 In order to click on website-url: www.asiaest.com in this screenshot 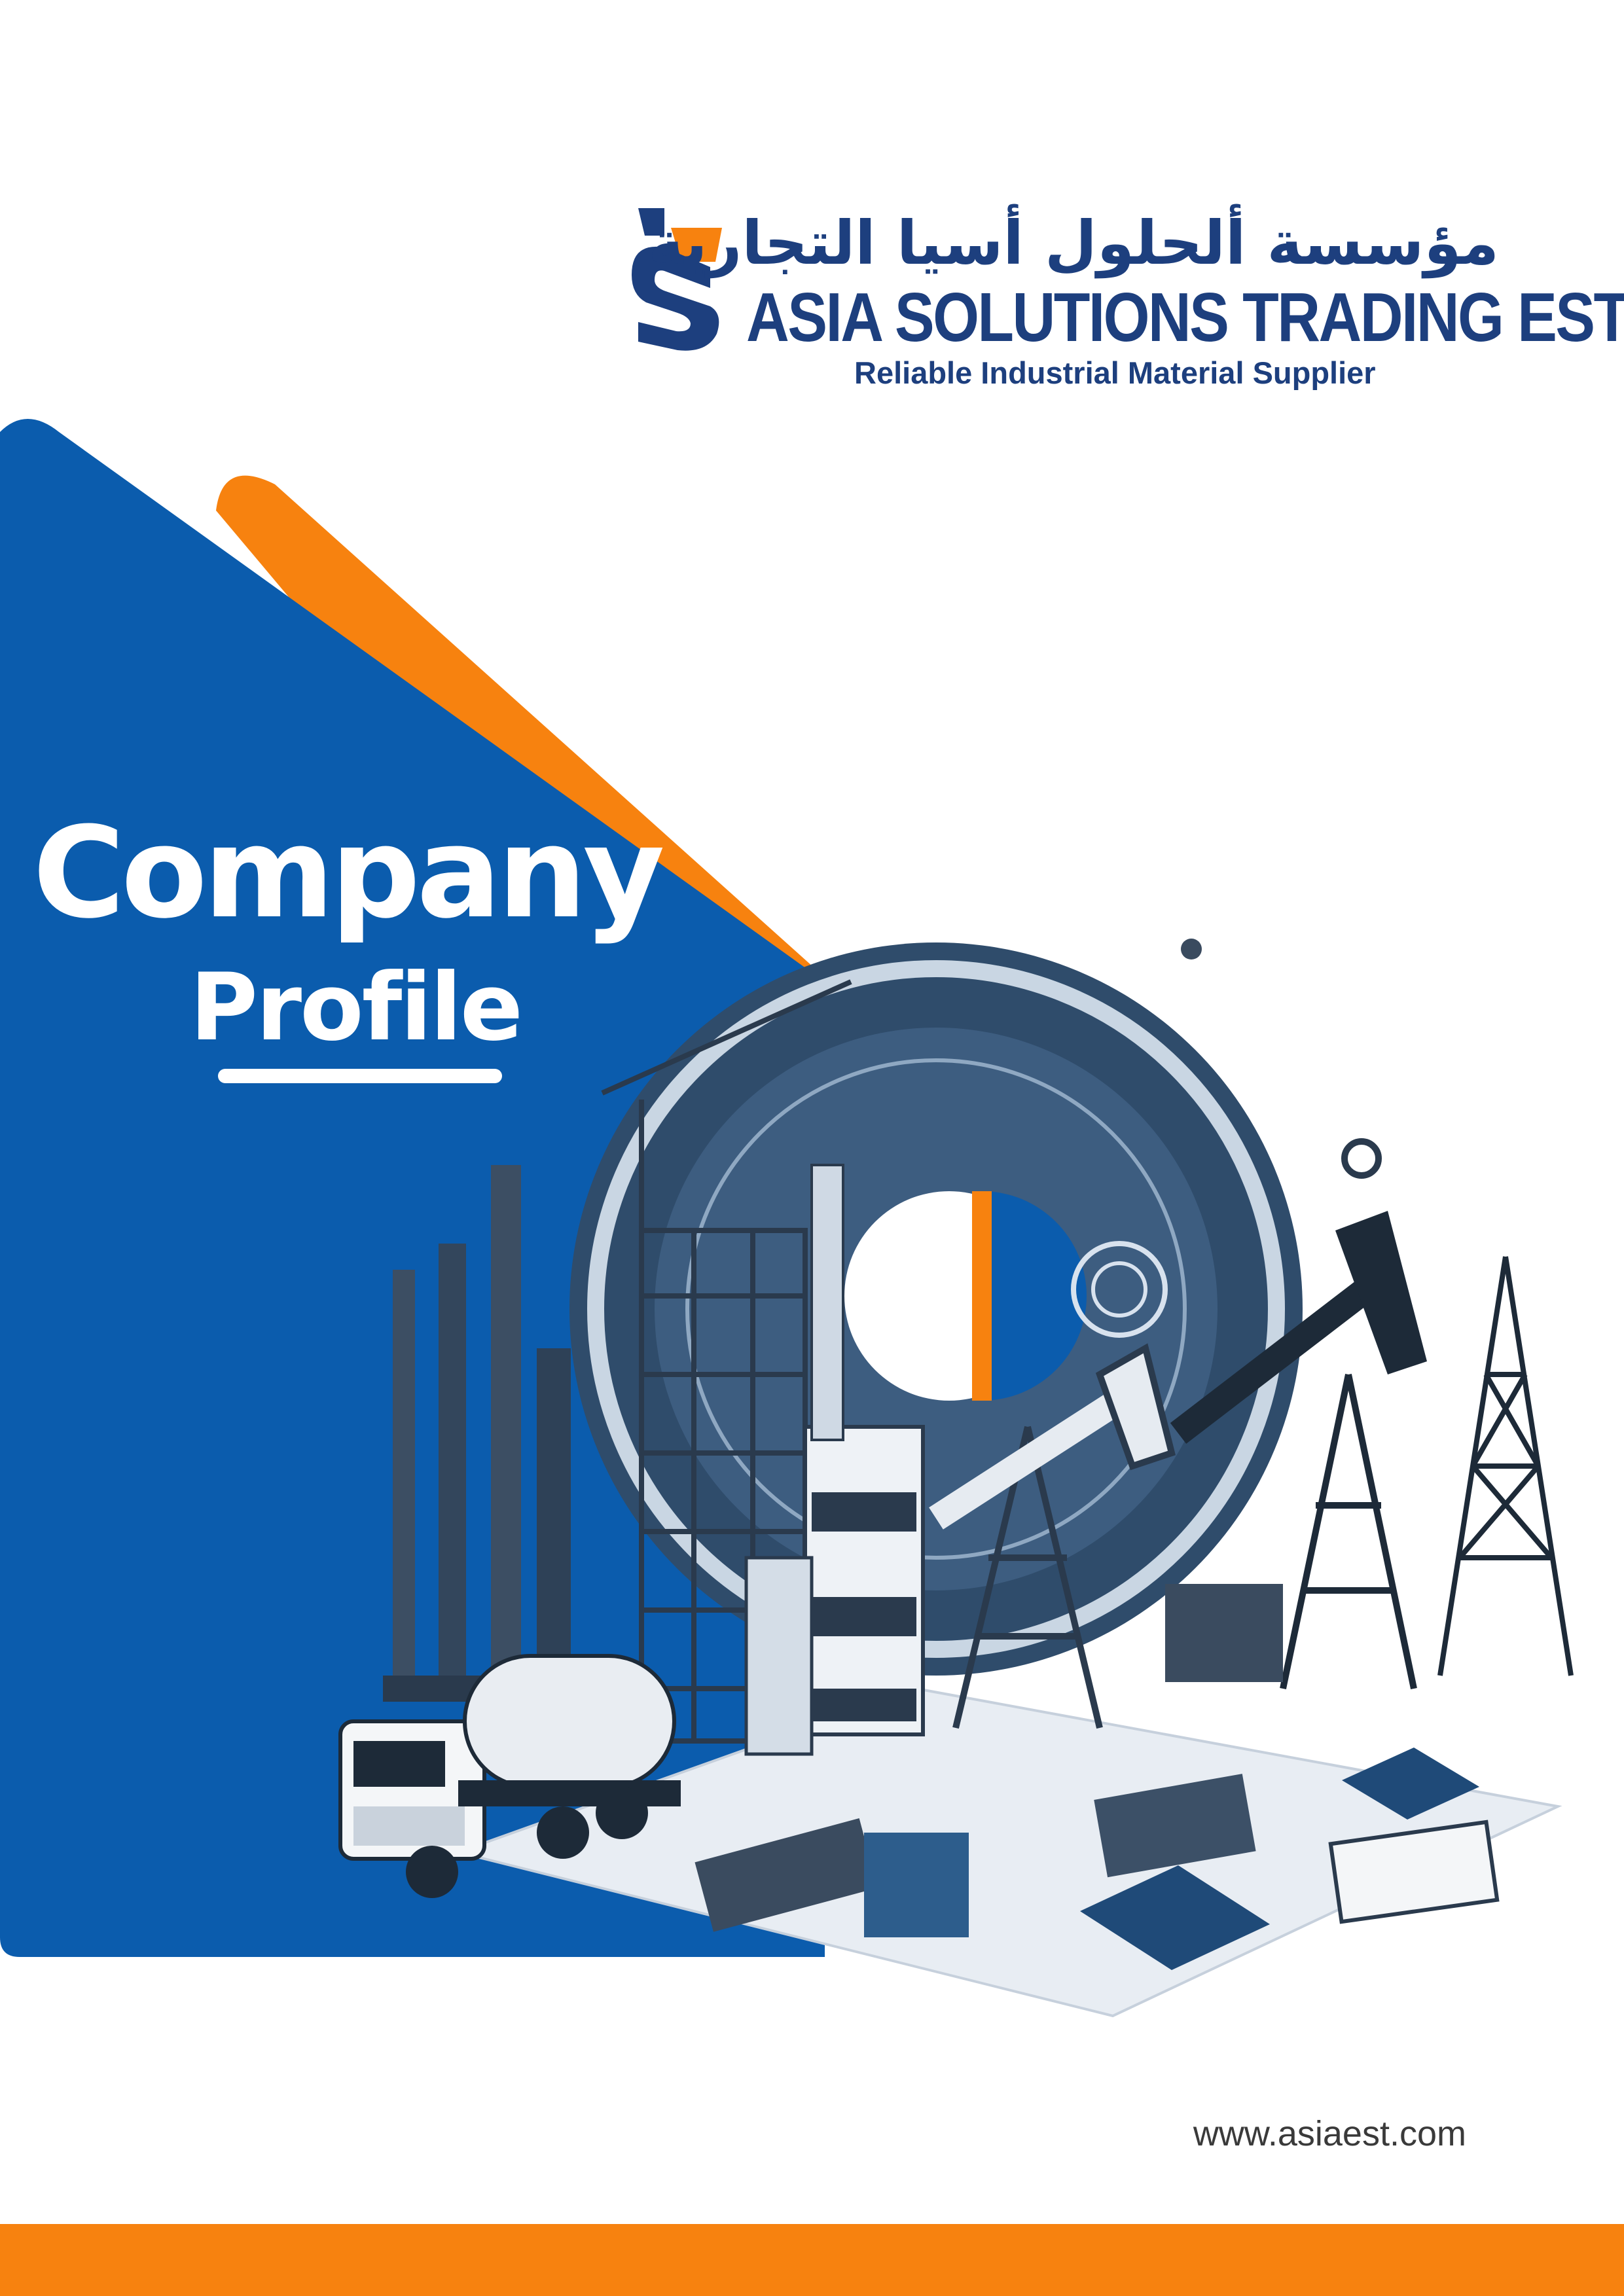, I will do `click(1329, 2133)`.